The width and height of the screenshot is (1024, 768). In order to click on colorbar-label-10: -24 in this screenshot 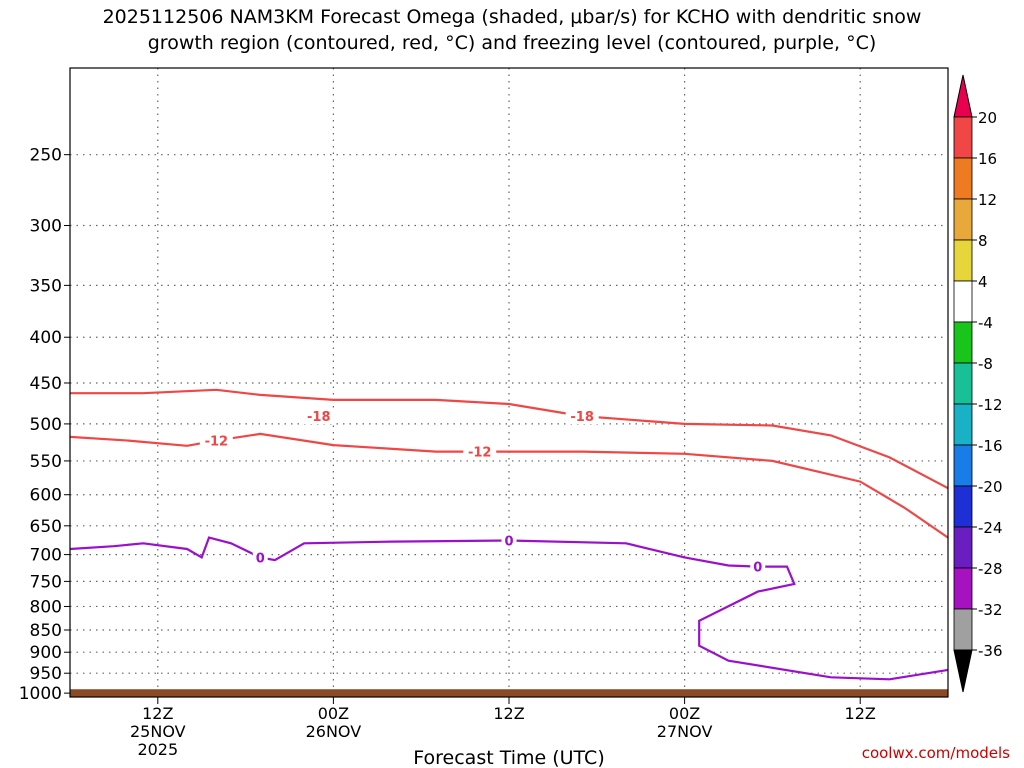, I will do `click(990, 528)`.